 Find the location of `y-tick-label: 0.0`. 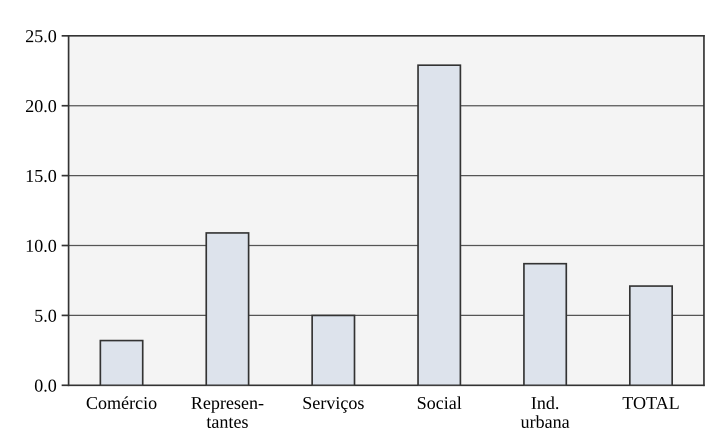

y-tick-label: 0.0 is located at coordinates (45, 386).